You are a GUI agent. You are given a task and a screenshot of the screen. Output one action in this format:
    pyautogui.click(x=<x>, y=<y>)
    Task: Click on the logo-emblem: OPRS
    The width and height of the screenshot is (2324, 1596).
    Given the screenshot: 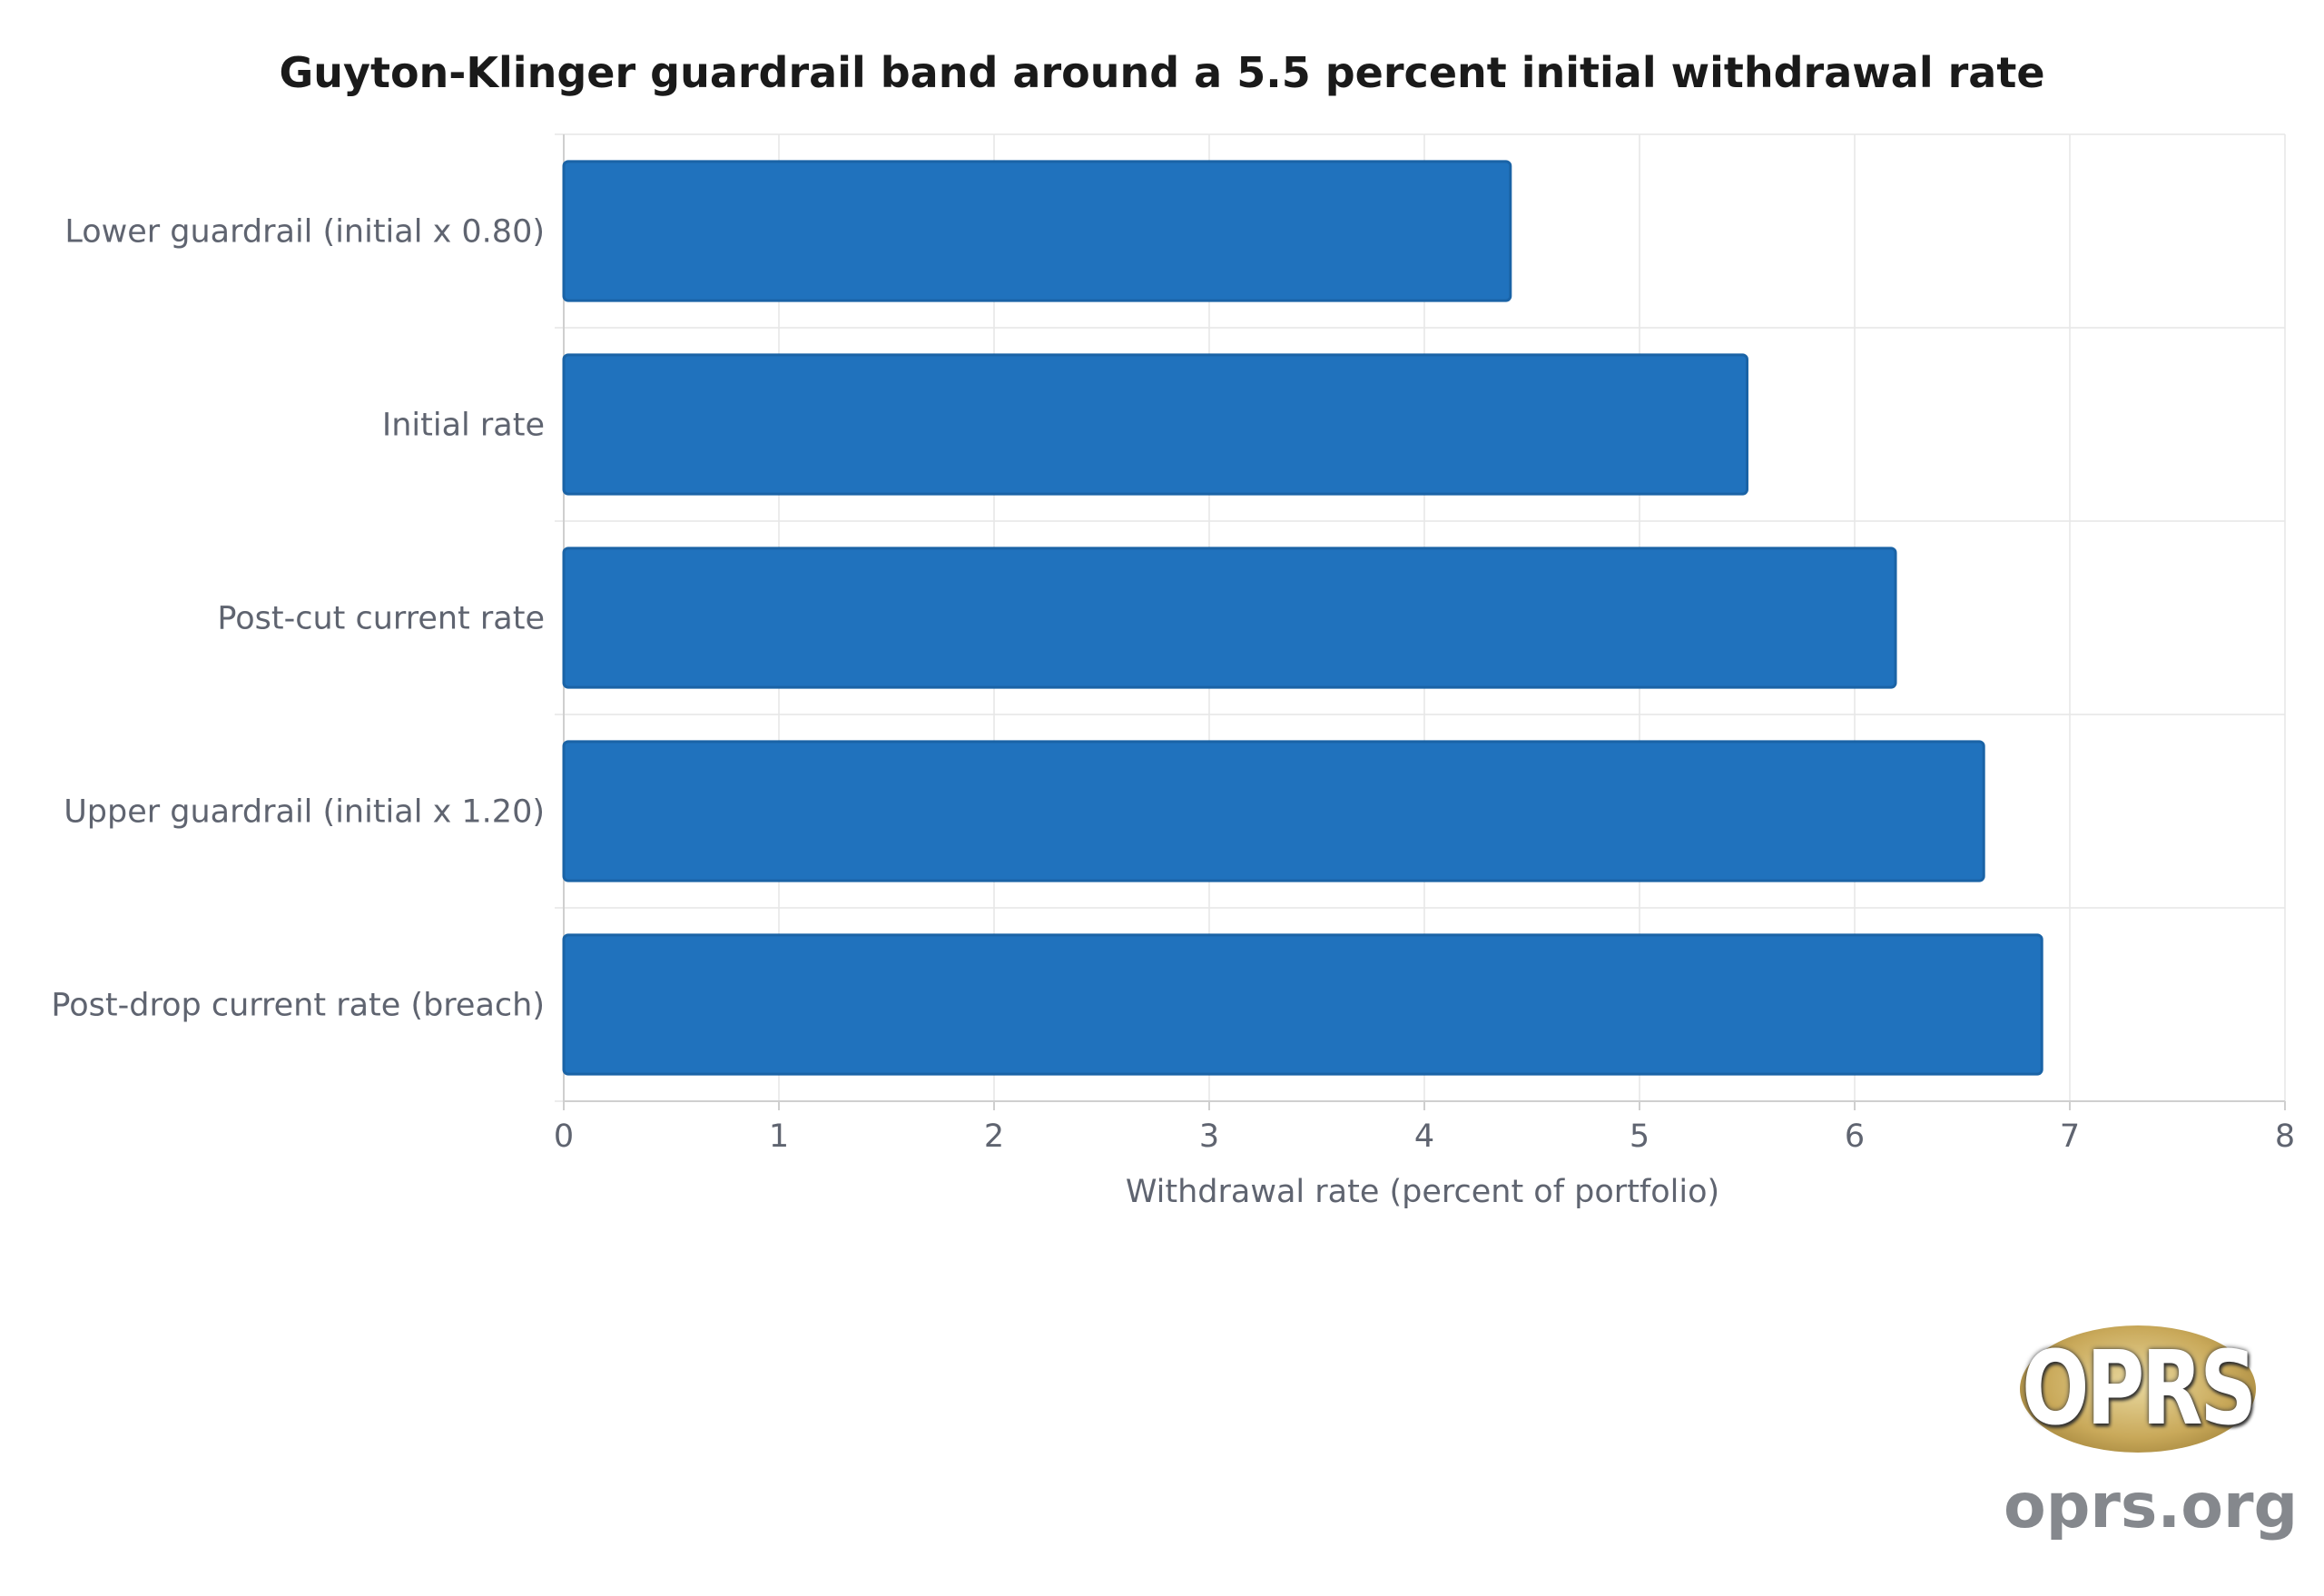 What is the action you would take?
    pyautogui.click(x=2138, y=1389)
    